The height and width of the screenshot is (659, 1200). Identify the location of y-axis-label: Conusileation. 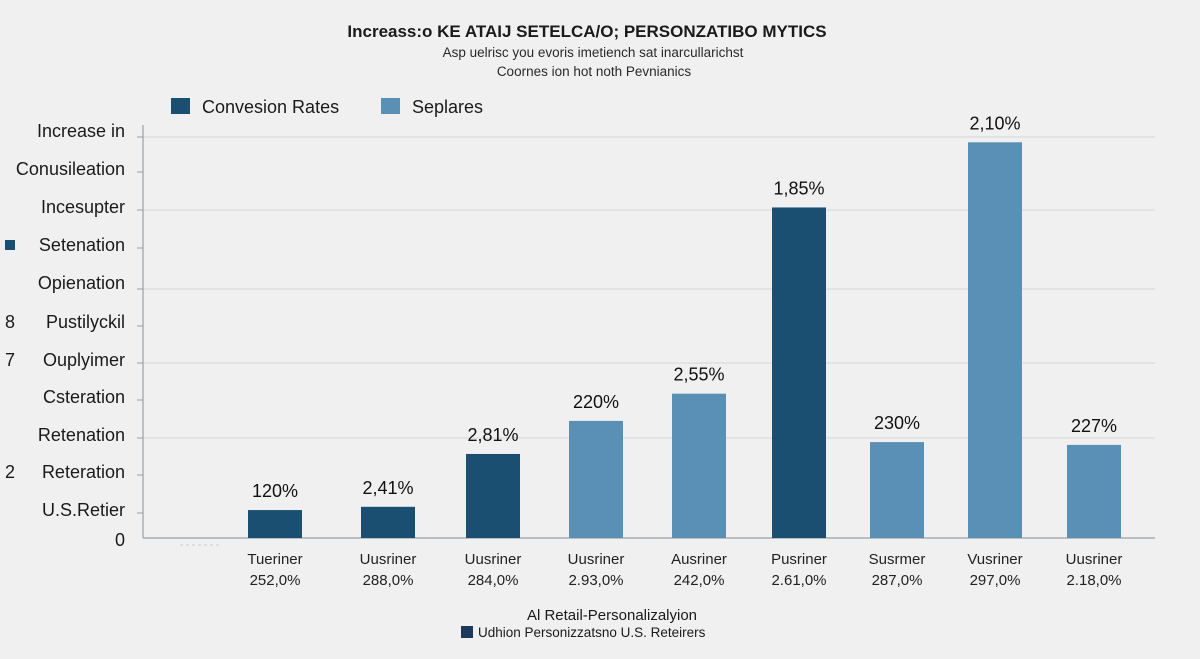
(70, 169).